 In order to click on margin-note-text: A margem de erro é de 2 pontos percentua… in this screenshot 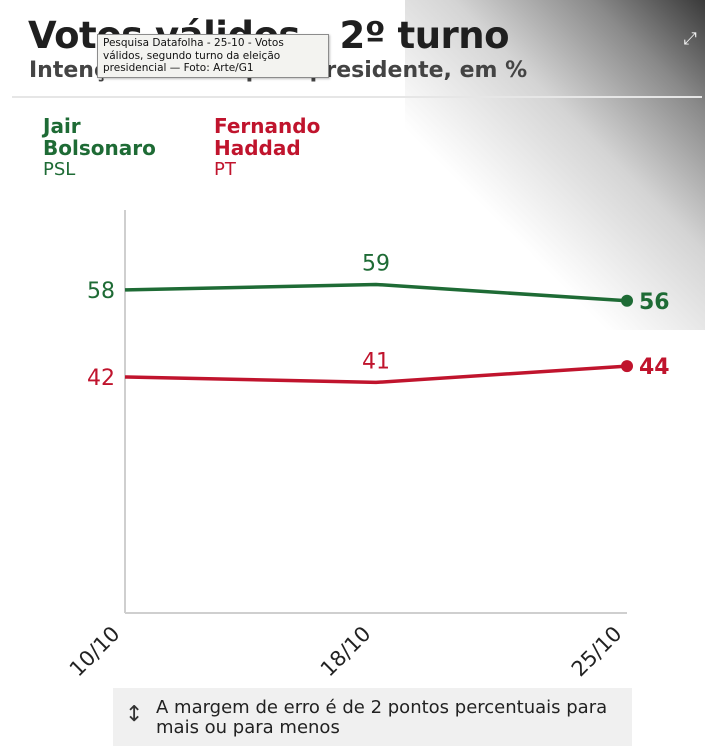, I will do `click(382, 717)`.